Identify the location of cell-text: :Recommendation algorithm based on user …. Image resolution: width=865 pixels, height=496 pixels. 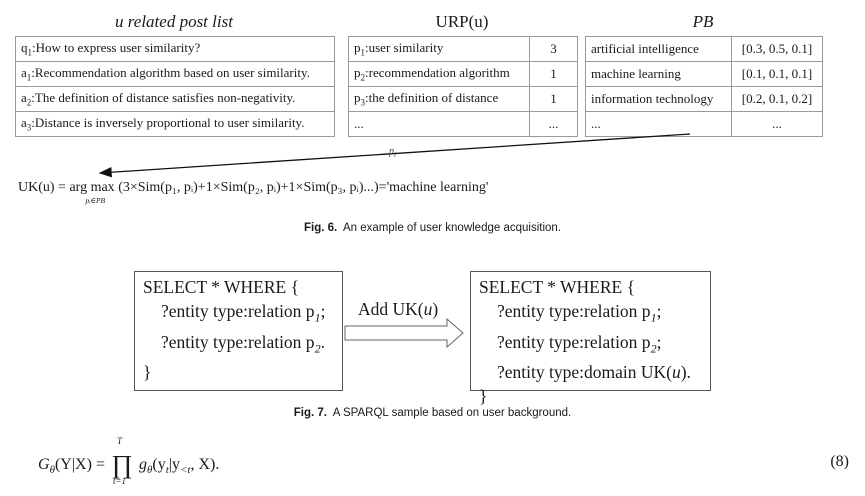
(170, 73).